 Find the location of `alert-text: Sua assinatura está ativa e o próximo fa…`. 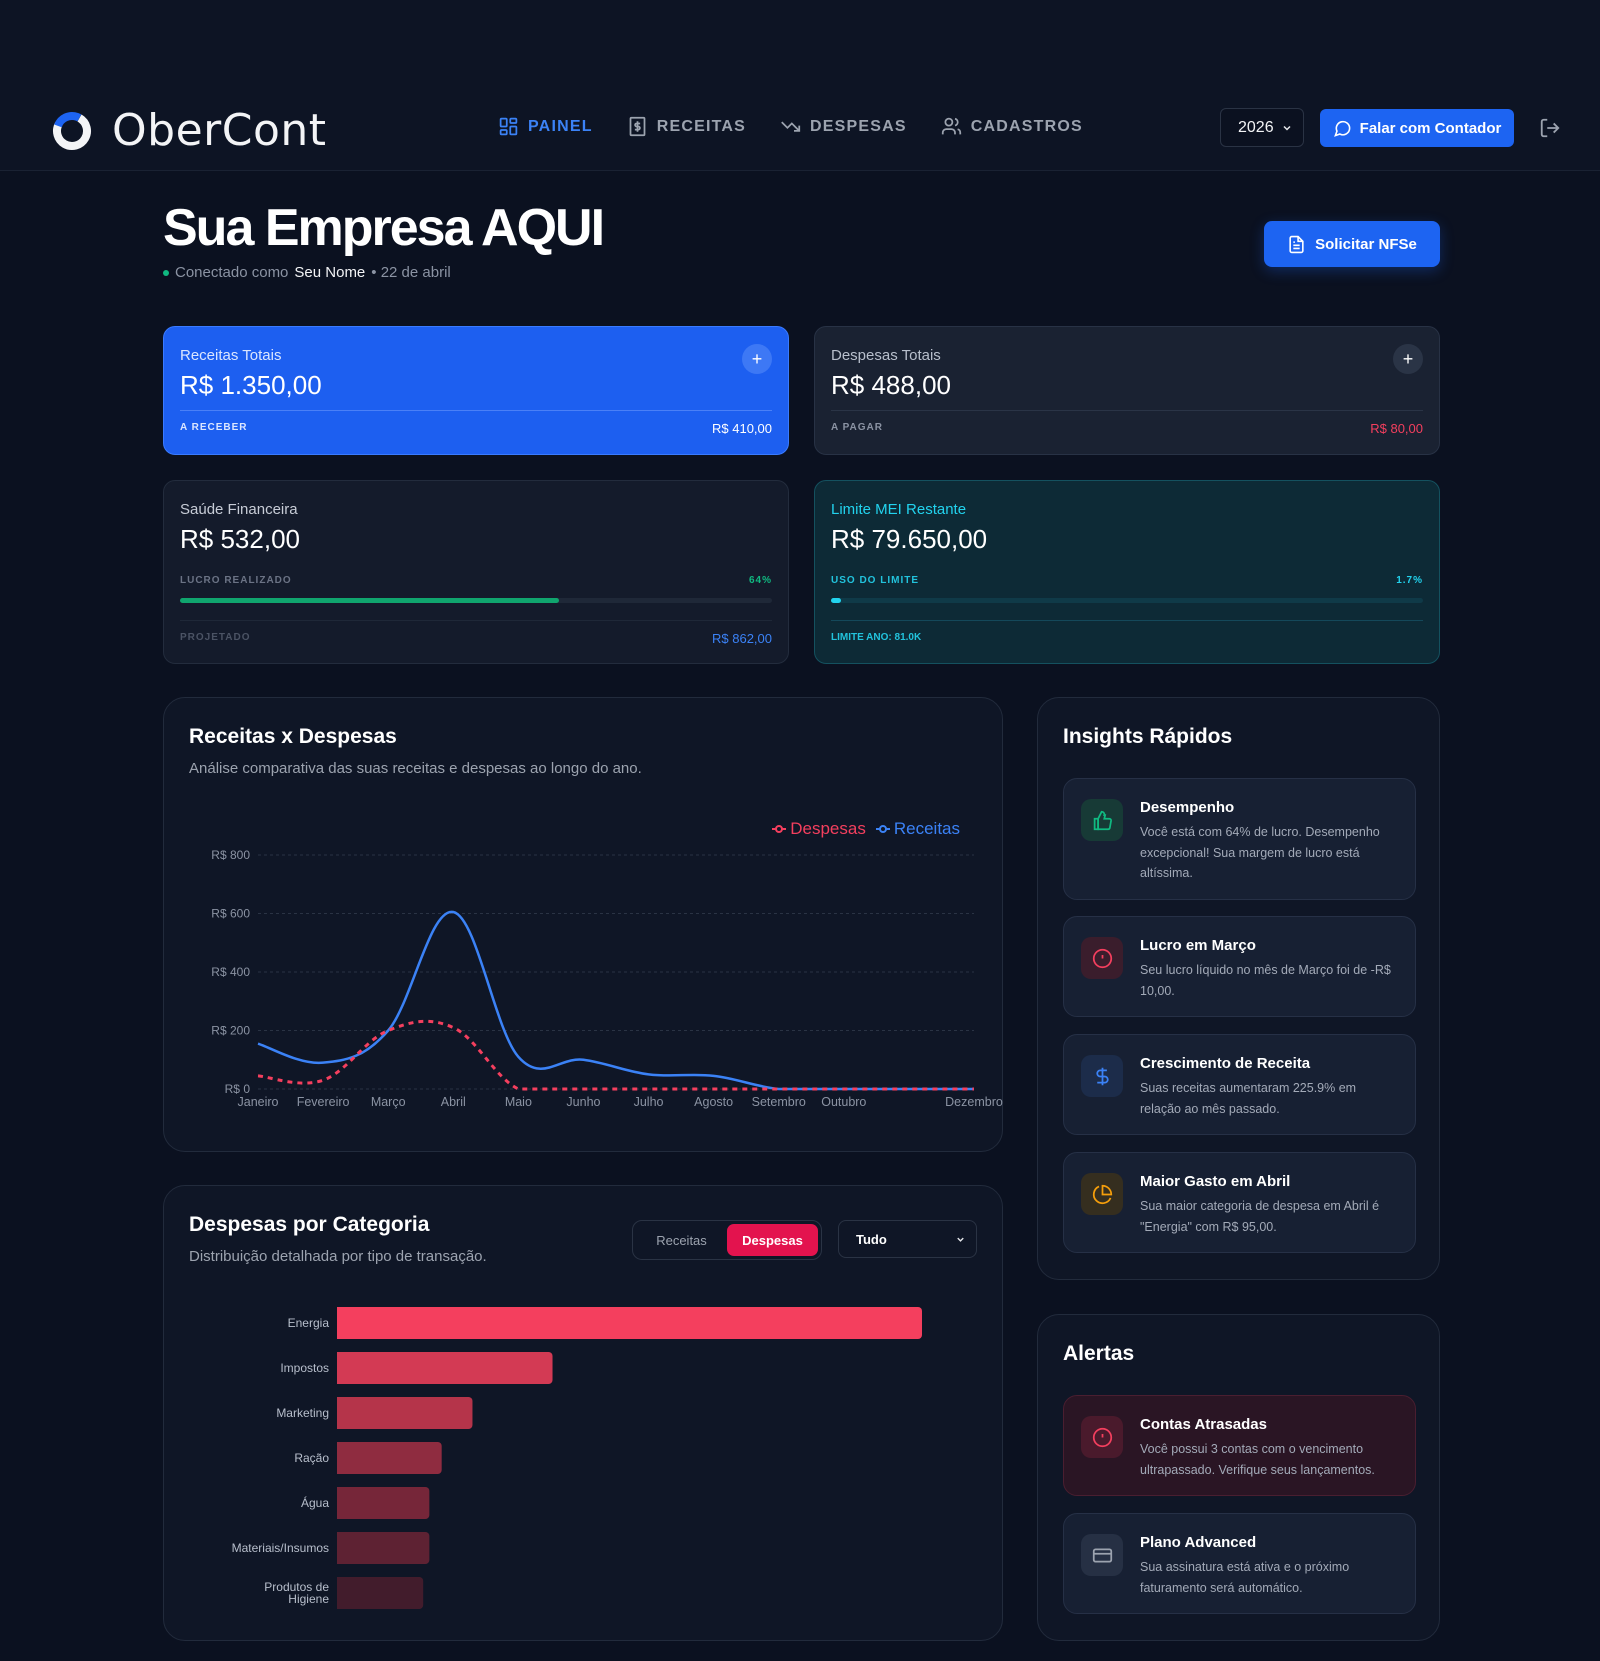

alert-text: Sua assinatura está ativa e o próximo fa… is located at coordinates (1245, 1577).